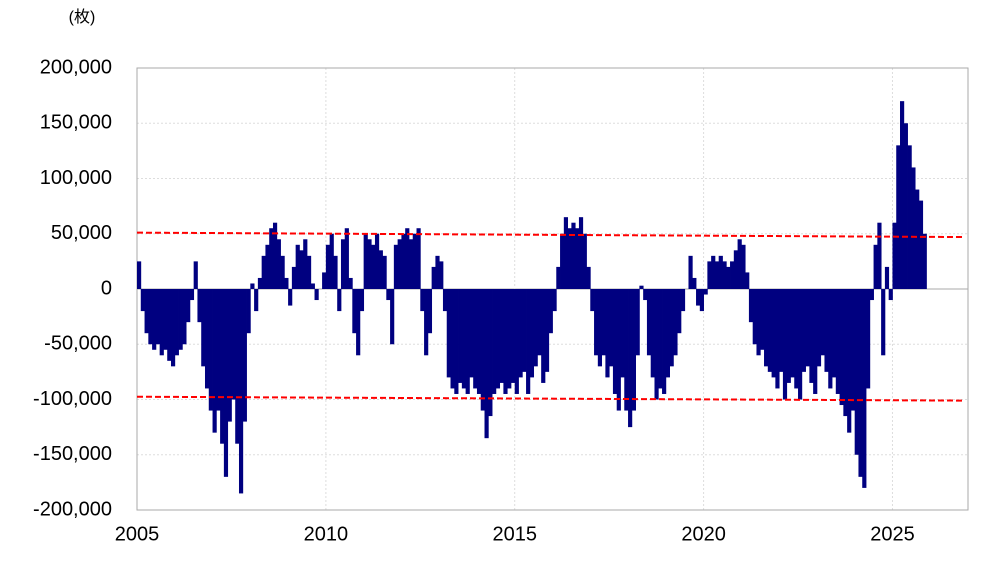  I want to click on y-tick-label: 200,000, so click(76, 67).